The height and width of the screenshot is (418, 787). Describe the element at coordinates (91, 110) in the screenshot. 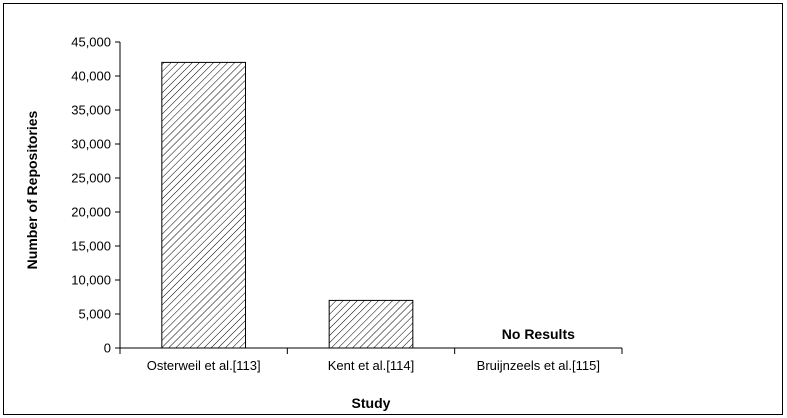

I see `y-tick-label: 35,000` at that location.